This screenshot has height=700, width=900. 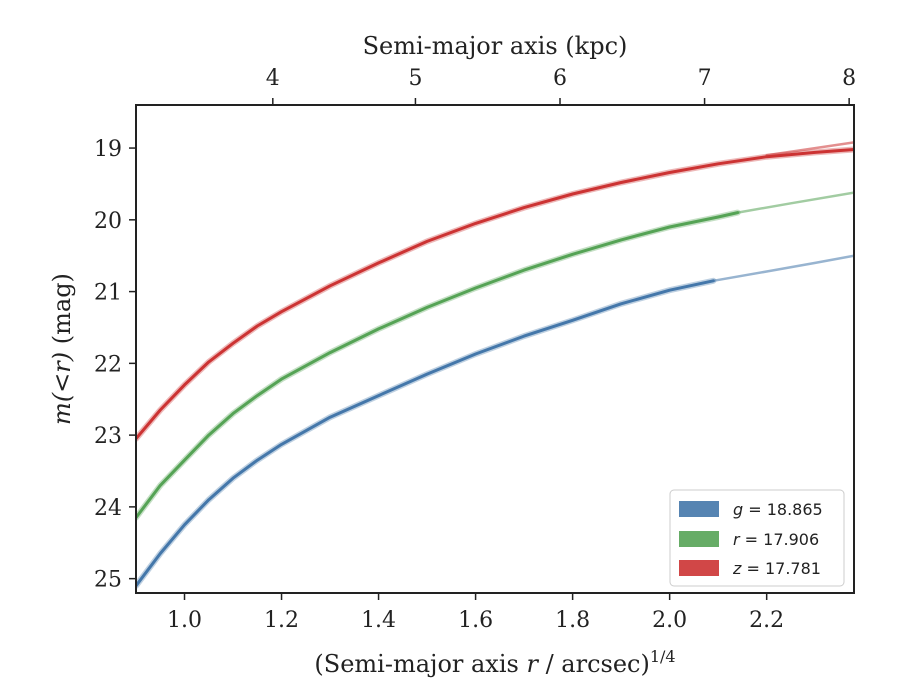 I want to click on legend-eq-z: =, so click(x=753, y=568).